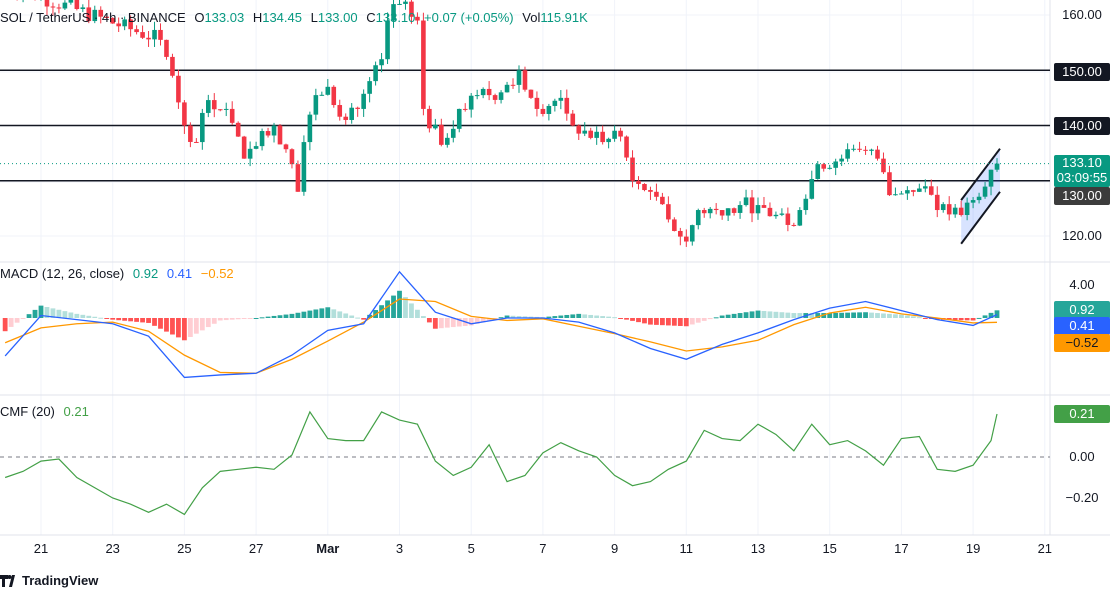 The width and height of the screenshot is (1110, 597). What do you see at coordinates (49, 580) in the screenshot?
I see `tradingview-logo: TradingView` at bounding box center [49, 580].